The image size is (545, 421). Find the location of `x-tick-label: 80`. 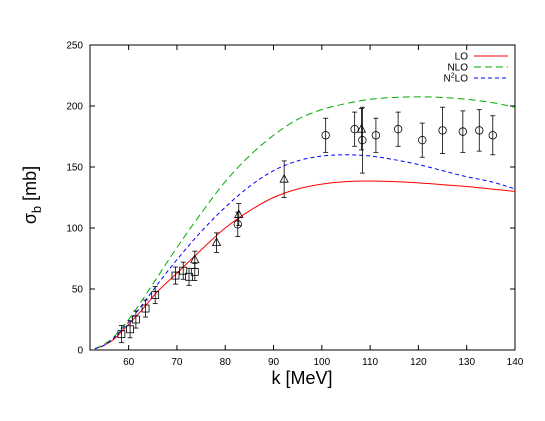

x-tick-label: 80 is located at coordinates (226, 362).